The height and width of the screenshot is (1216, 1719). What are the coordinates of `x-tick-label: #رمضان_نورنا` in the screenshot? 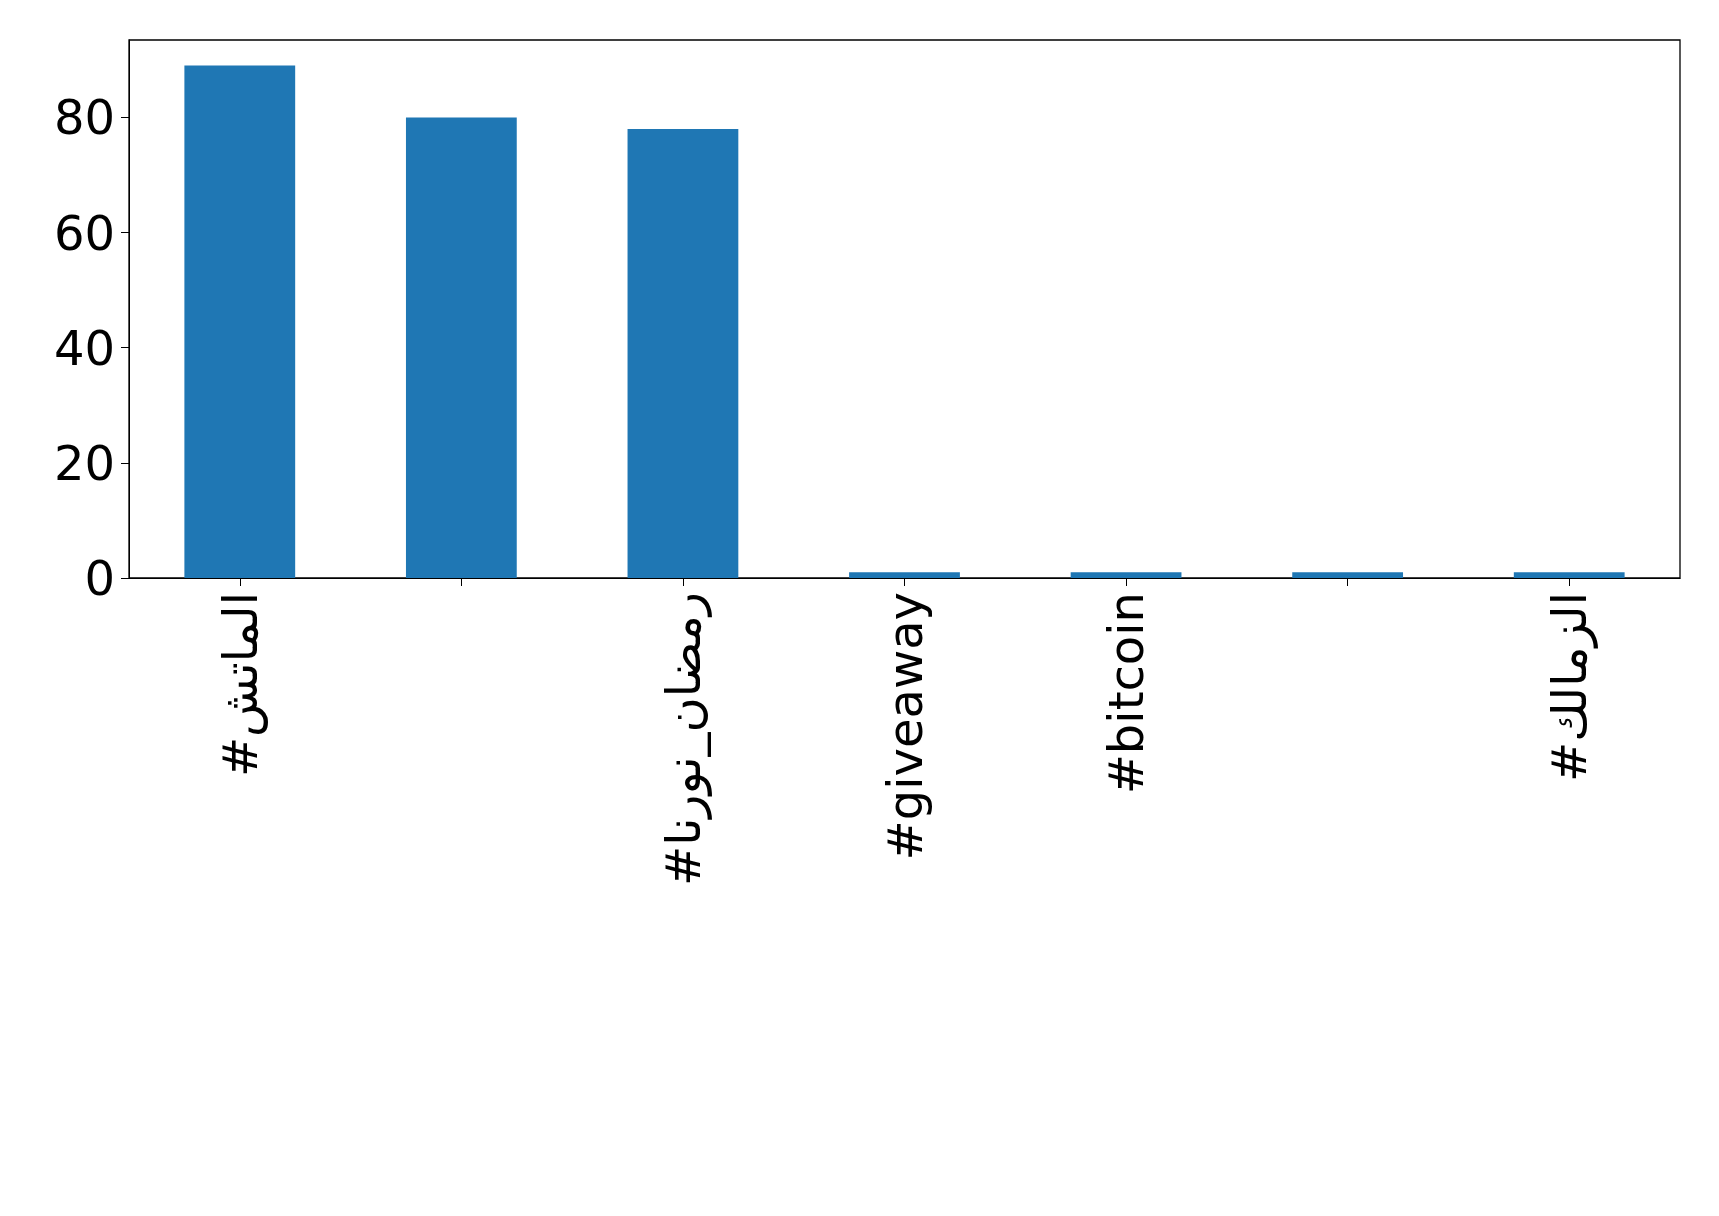 It's located at (683, 739).